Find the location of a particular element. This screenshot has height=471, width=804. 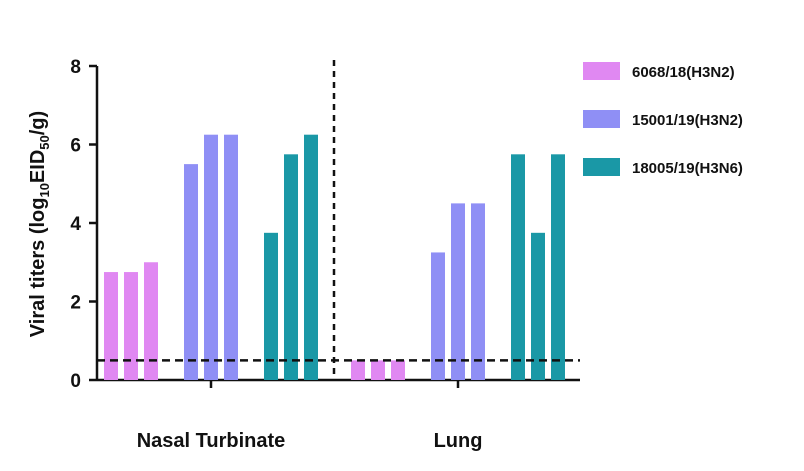

y-label-part: EID is located at coordinates (38, 166).